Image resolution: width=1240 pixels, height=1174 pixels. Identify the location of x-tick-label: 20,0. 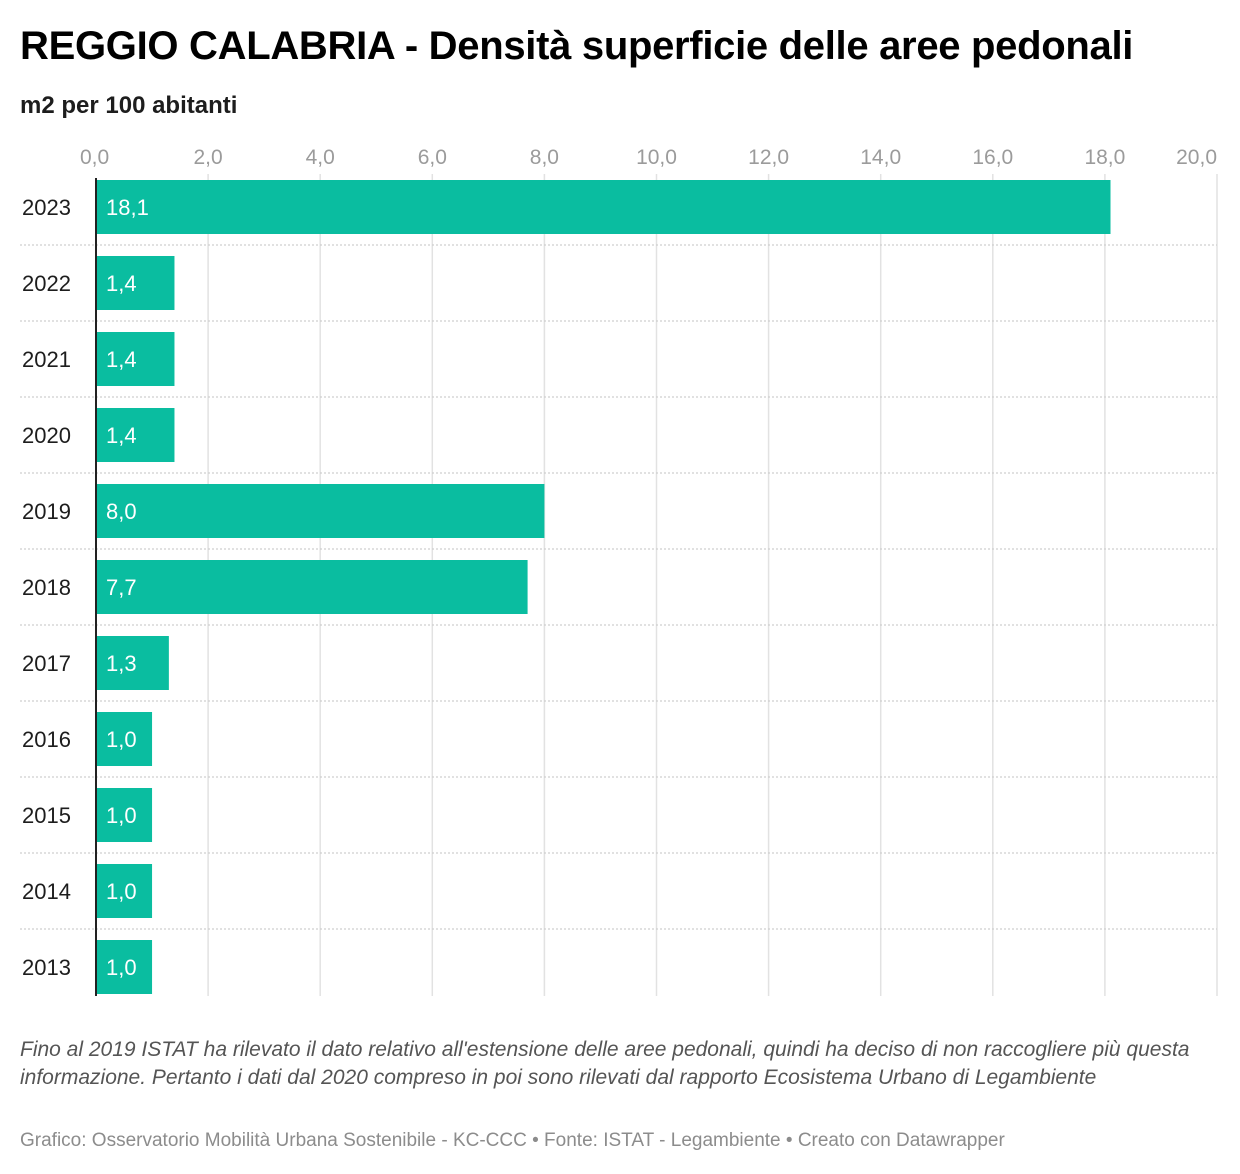
(1196, 157).